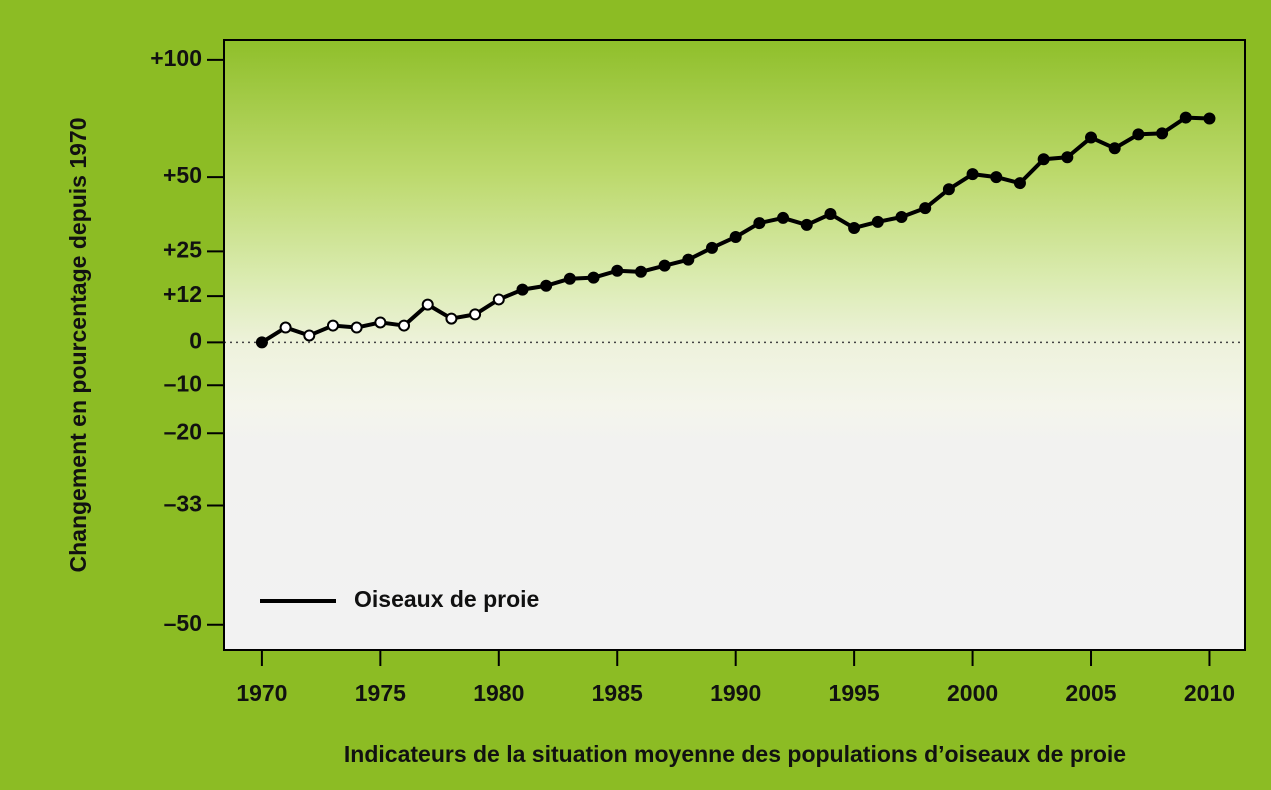 This screenshot has width=1271, height=790. What do you see at coordinates (446, 599) in the screenshot?
I see `legend-label: Oiseaux de proie` at bounding box center [446, 599].